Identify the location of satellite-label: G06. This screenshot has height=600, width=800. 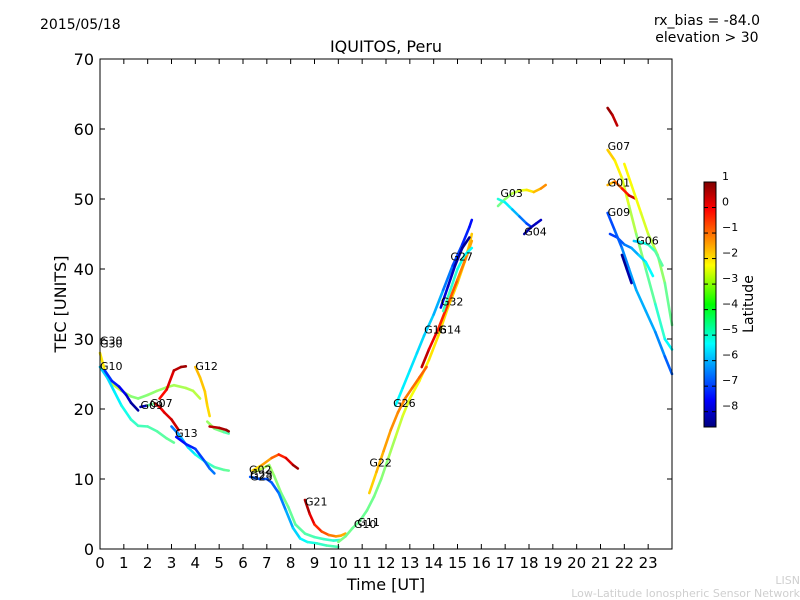
(647, 241).